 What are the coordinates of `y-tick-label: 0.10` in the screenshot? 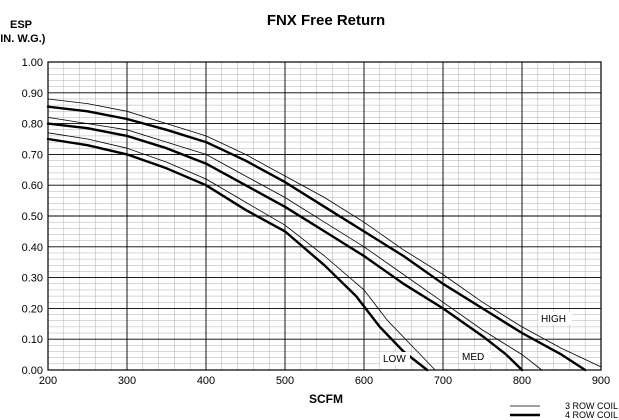 It's located at (32, 340).